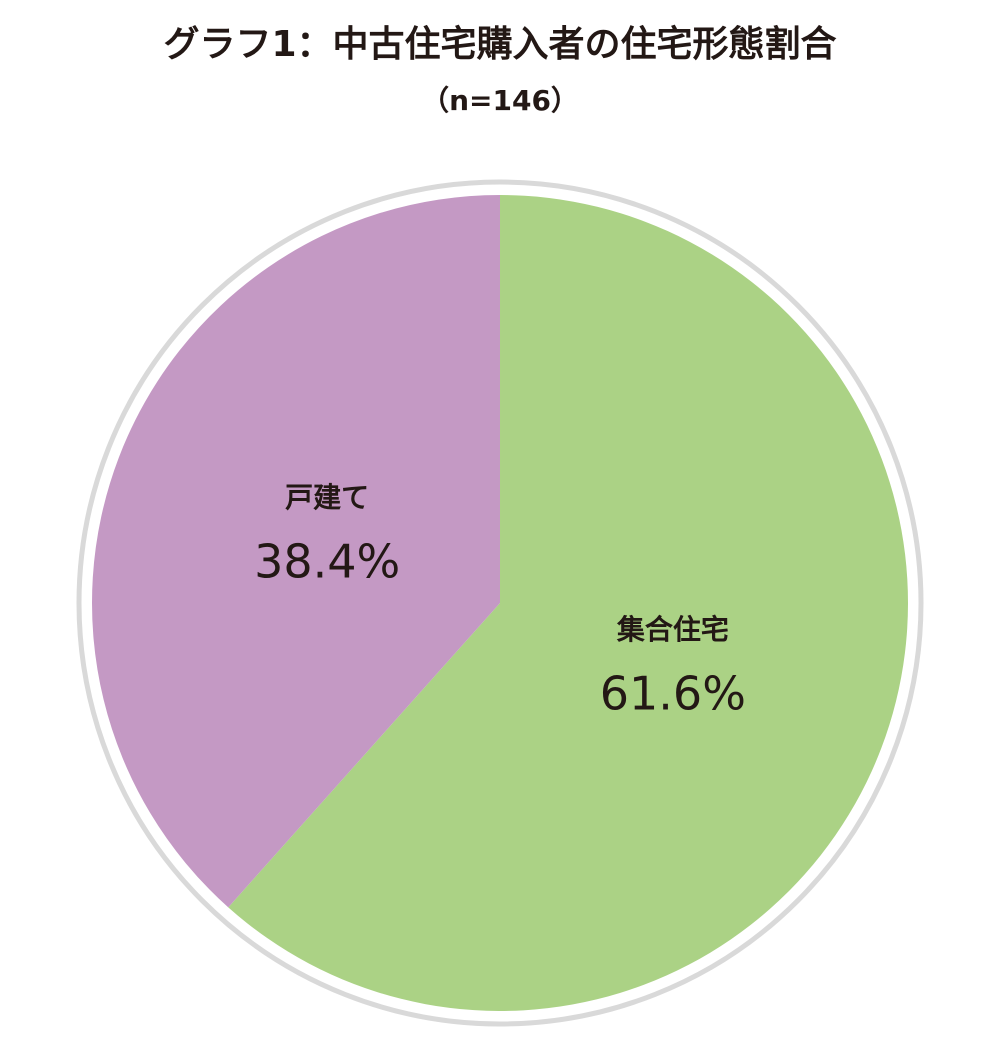  What do you see at coordinates (672, 629) in the screenshot?
I see `slice-label: 集合住宅` at bounding box center [672, 629].